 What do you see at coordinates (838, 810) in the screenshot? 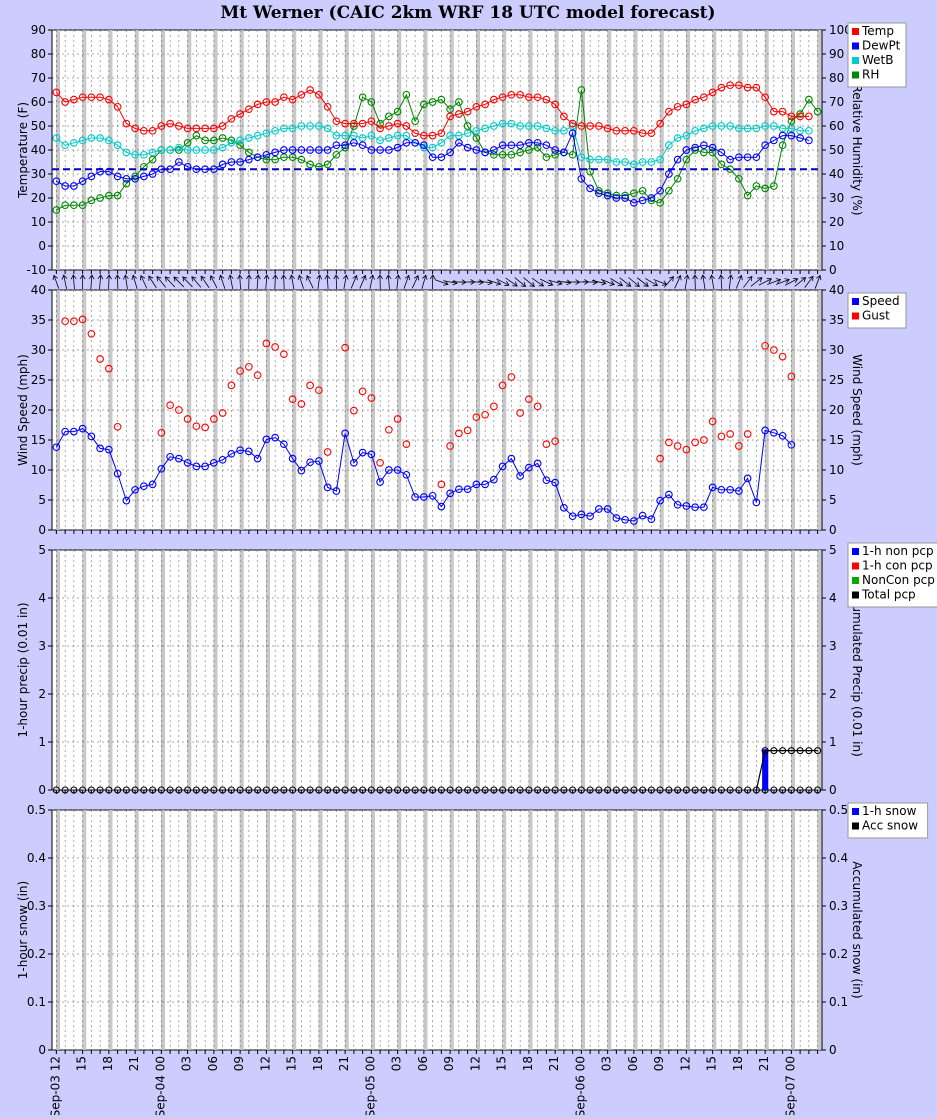
I see `ytick-label-right: 0.5` at bounding box center [838, 810].